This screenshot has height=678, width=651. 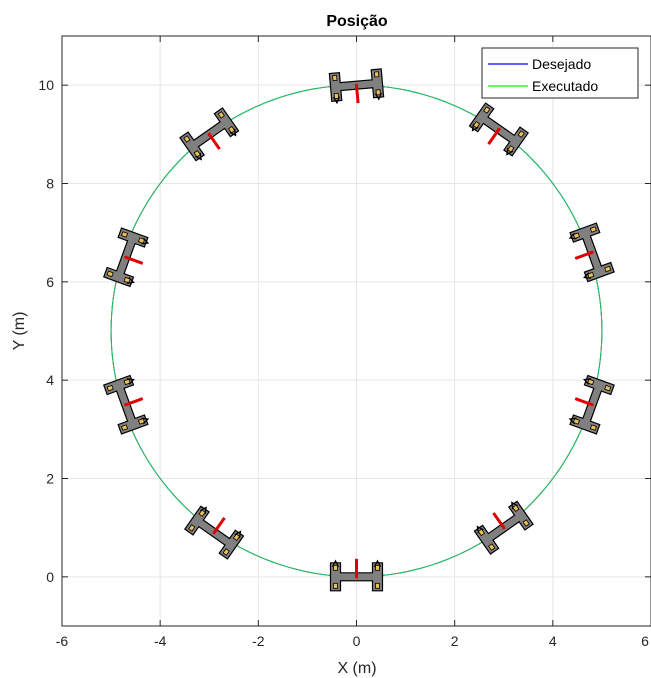 What do you see at coordinates (50, 577) in the screenshot?
I see `y-tick-label: 0` at bounding box center [50, 577].